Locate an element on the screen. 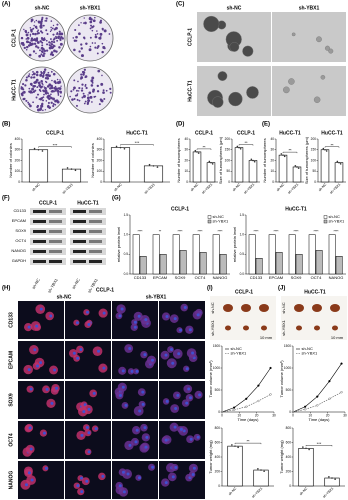  x-tick-label: sh-YBX1 is located at coordinates (335, 188).